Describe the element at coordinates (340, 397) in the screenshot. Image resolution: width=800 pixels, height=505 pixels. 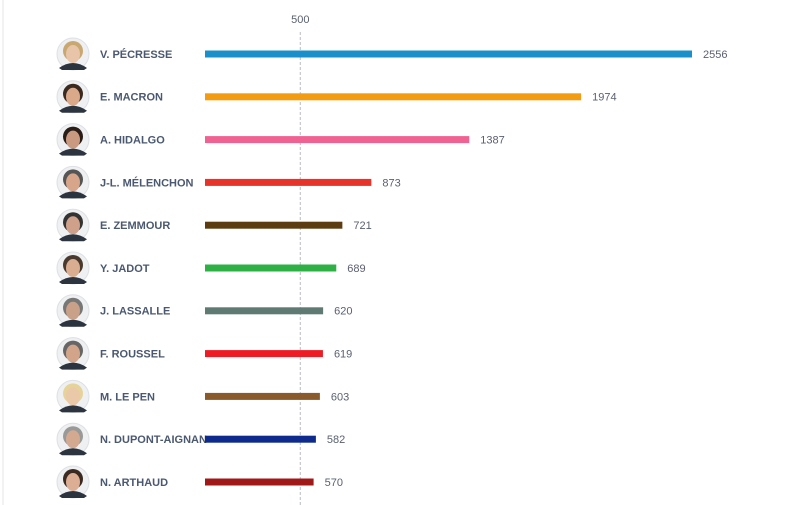
I see `value-label: 603` at that location.